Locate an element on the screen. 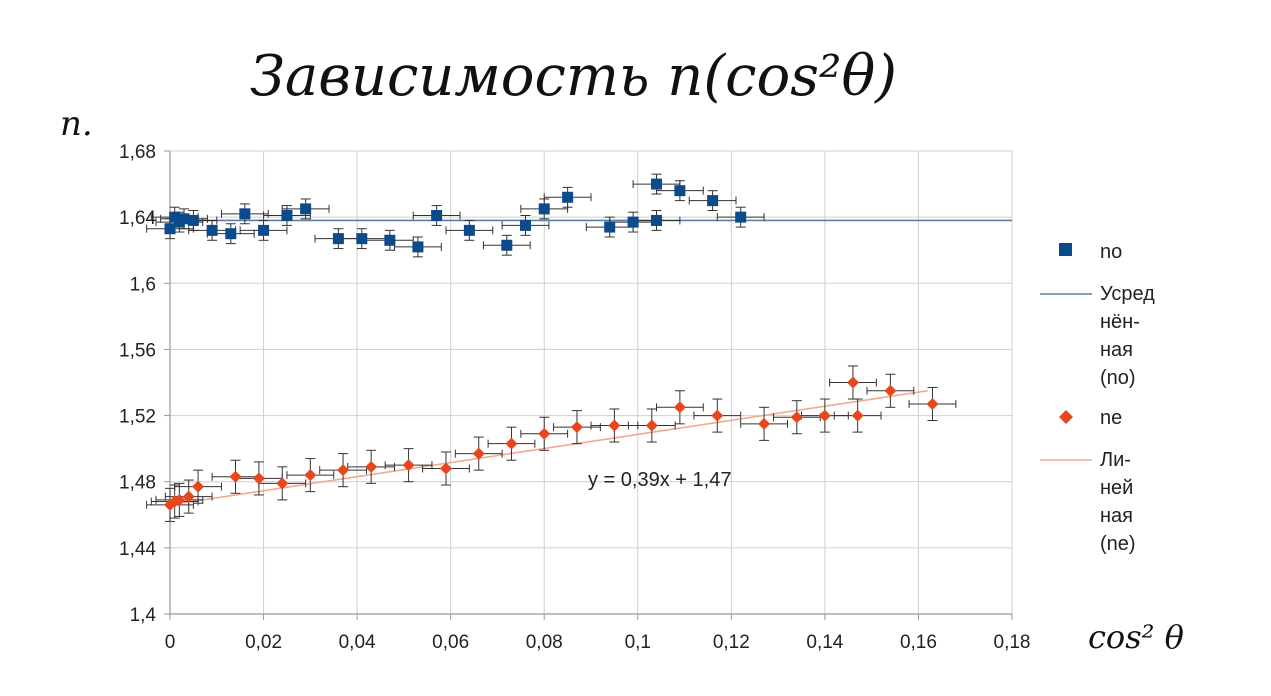  legend-label-no: no is located at coordinates (1111, 252).